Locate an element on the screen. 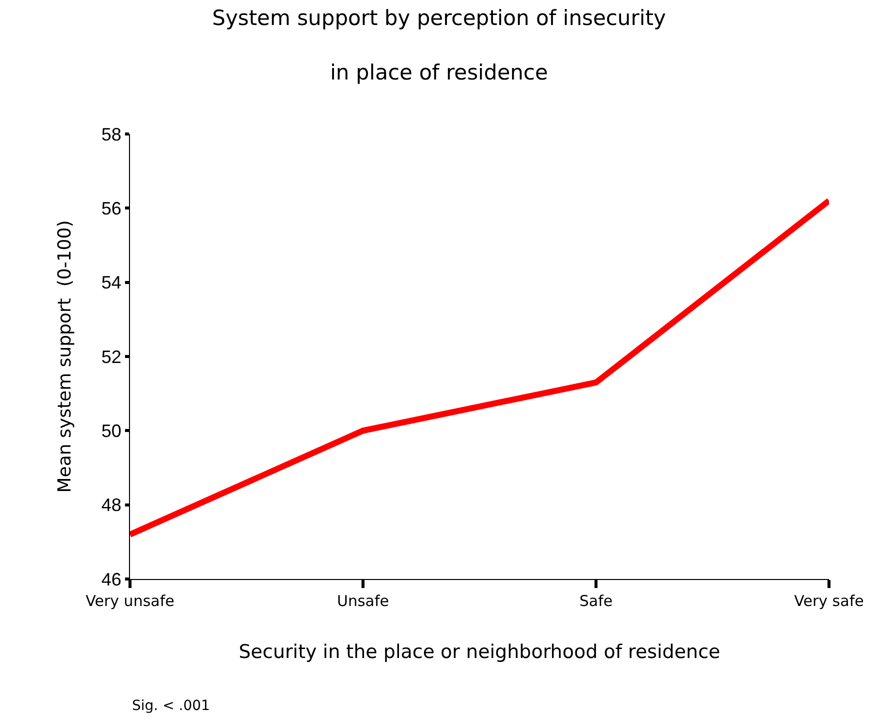  text: Sig. < .001 is located at coordinates (171, 706).